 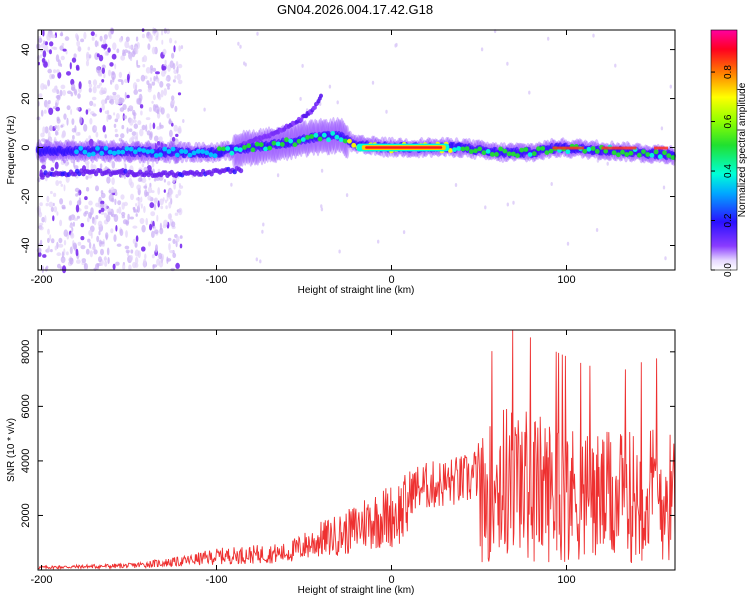 I want to click on spectrogram-xlabel: Height of straight line (km), so click(x=356, y=290).